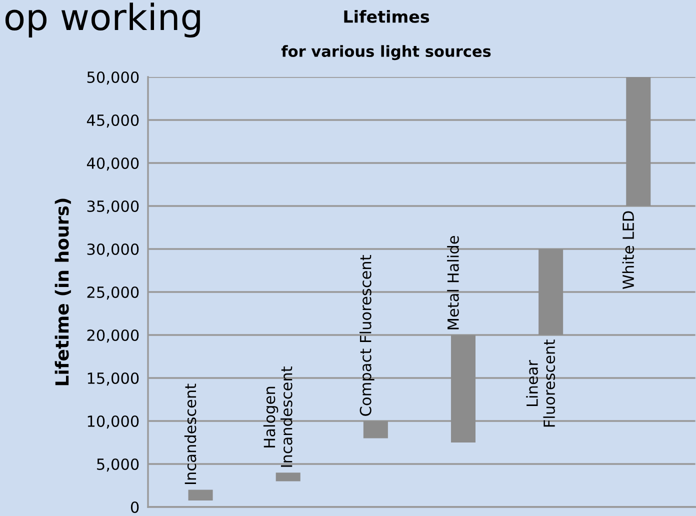 The width and height of the screenshot is (696, 516). I want to click on chart-subtitle: for various light sources, so click(386, 52).